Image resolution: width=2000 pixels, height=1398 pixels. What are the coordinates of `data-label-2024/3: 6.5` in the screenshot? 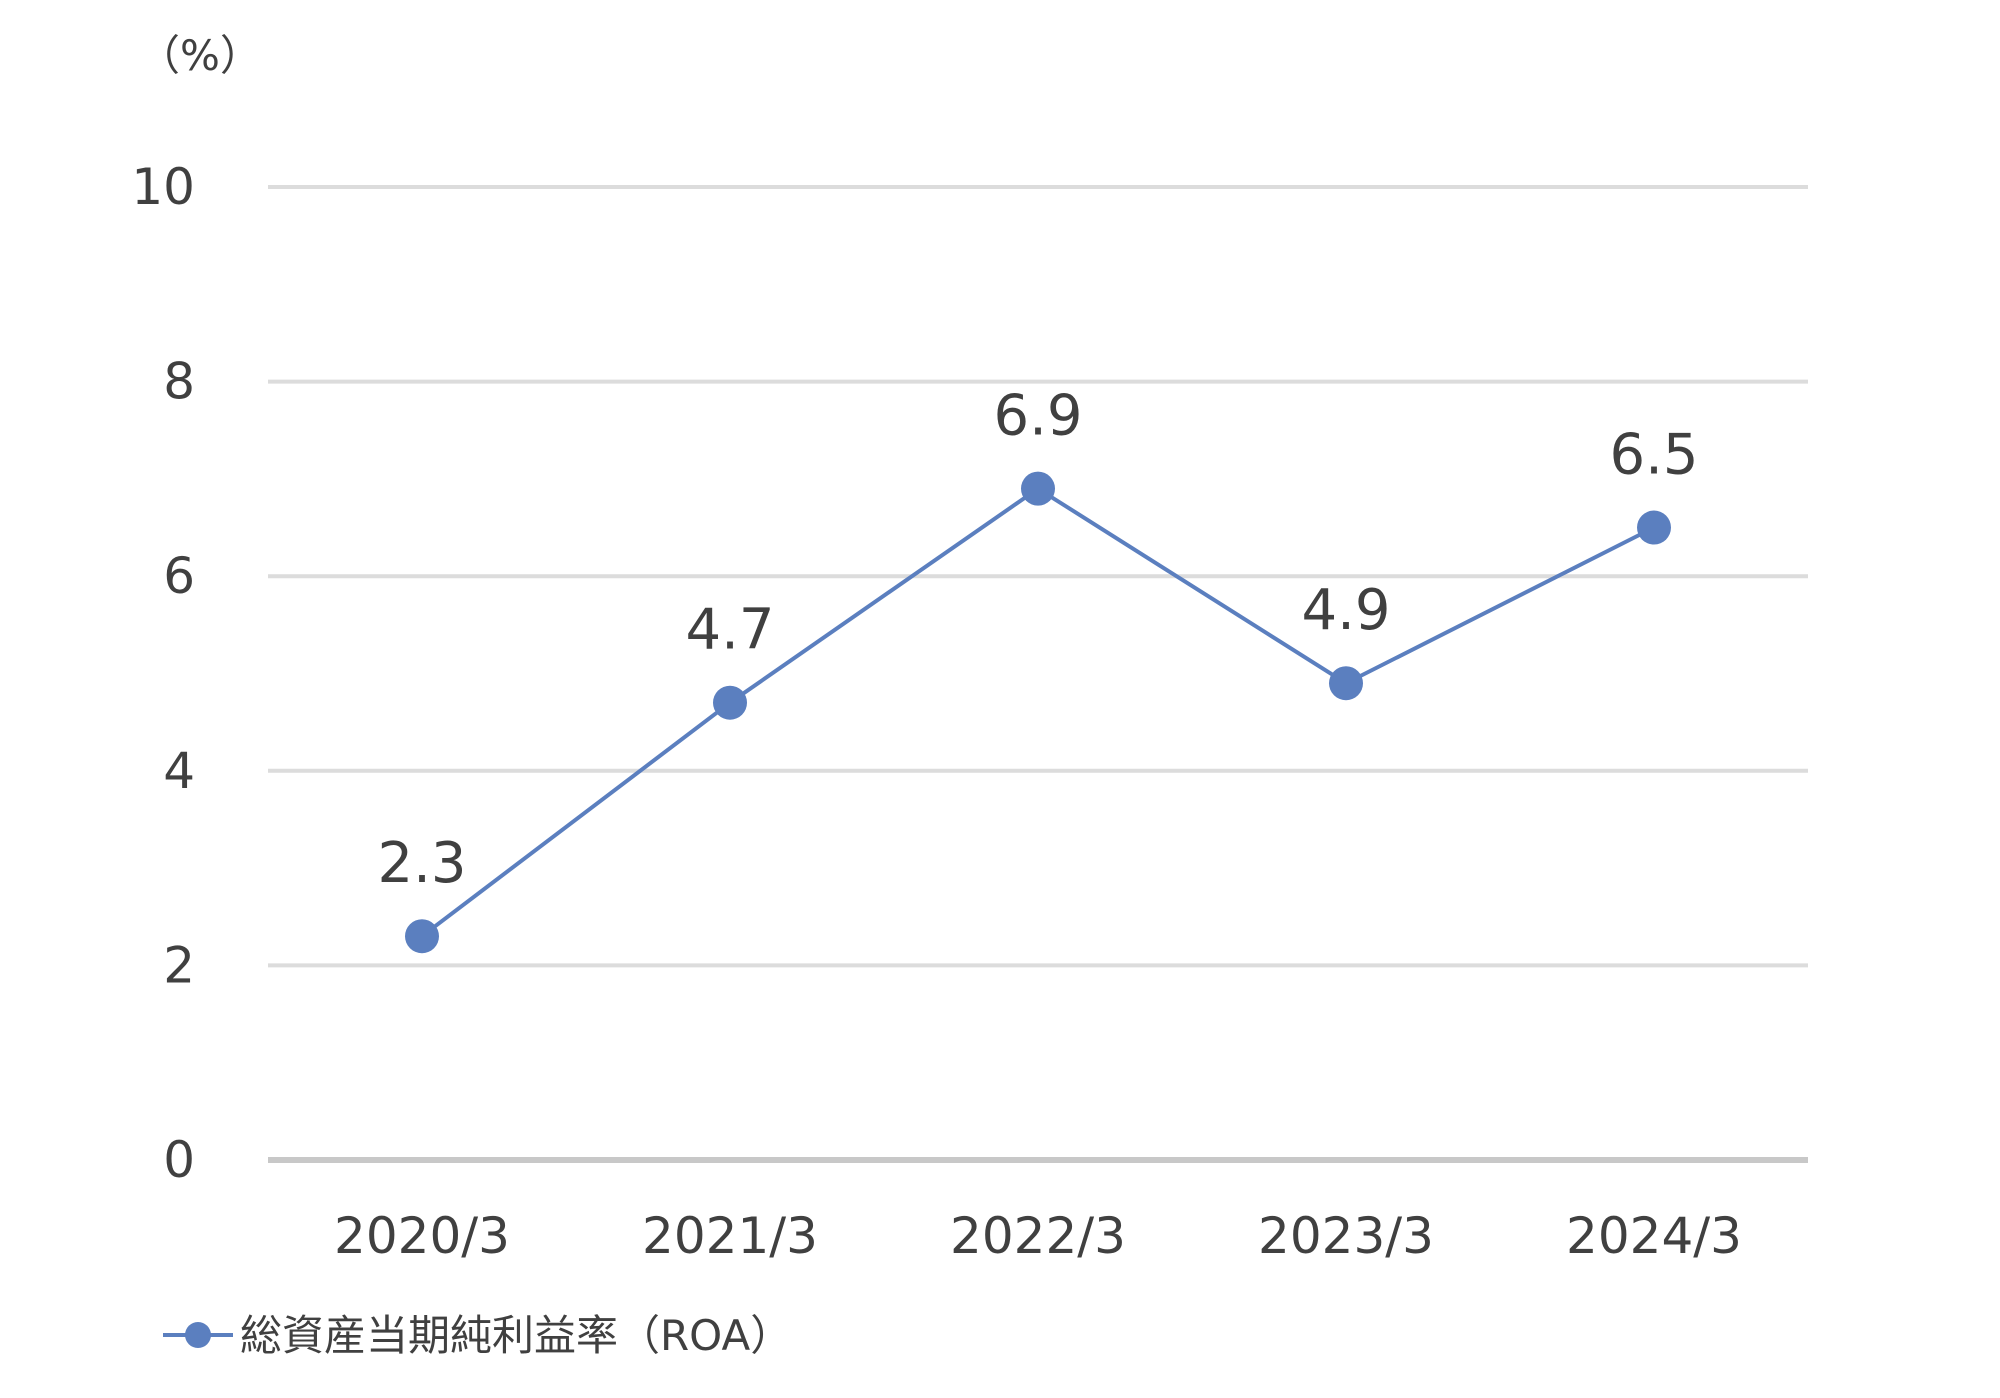 It's located at (1653, 455).